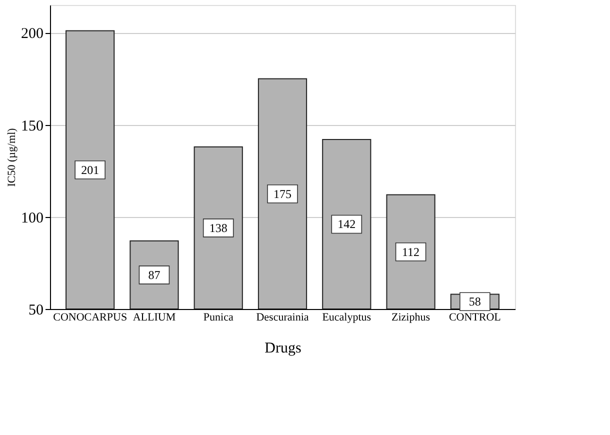 The height and width of the screenshot is (435, 610). I want to click on x-tick-label: CONTROL, so click(475, 318).